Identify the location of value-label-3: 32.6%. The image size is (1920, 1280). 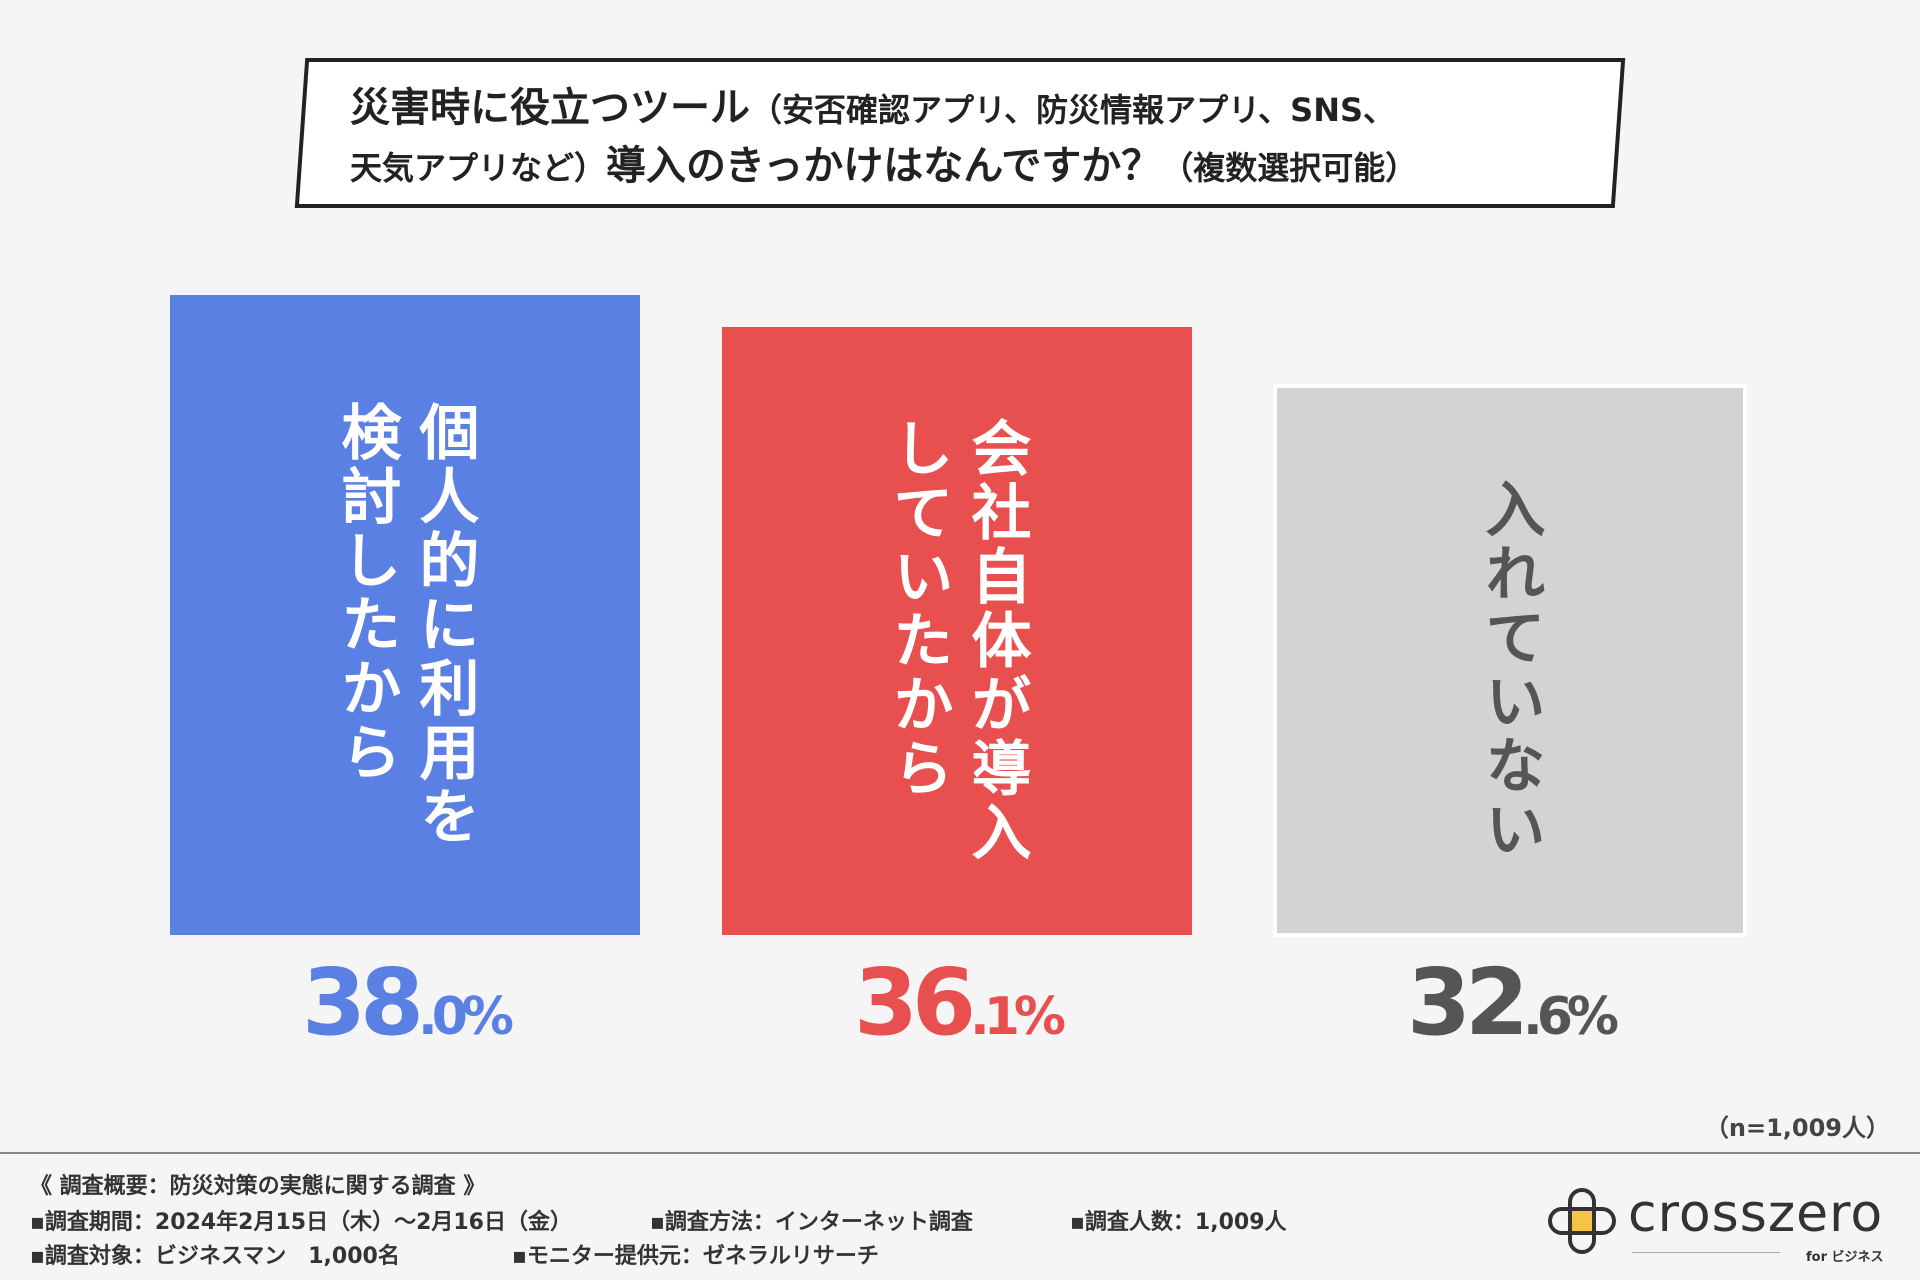
(1512, 1002).